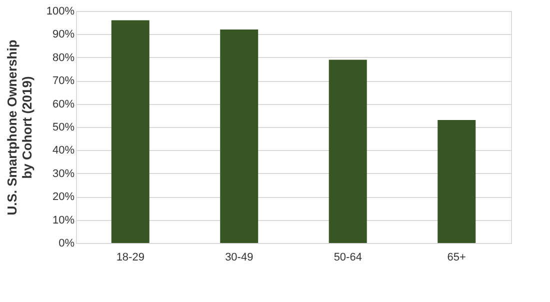 The height and width of the screenshot is (302, 550). Describe the element at coordinates (66, 244) in the screenshot. I see `y-tick-label: 0%` at that location.